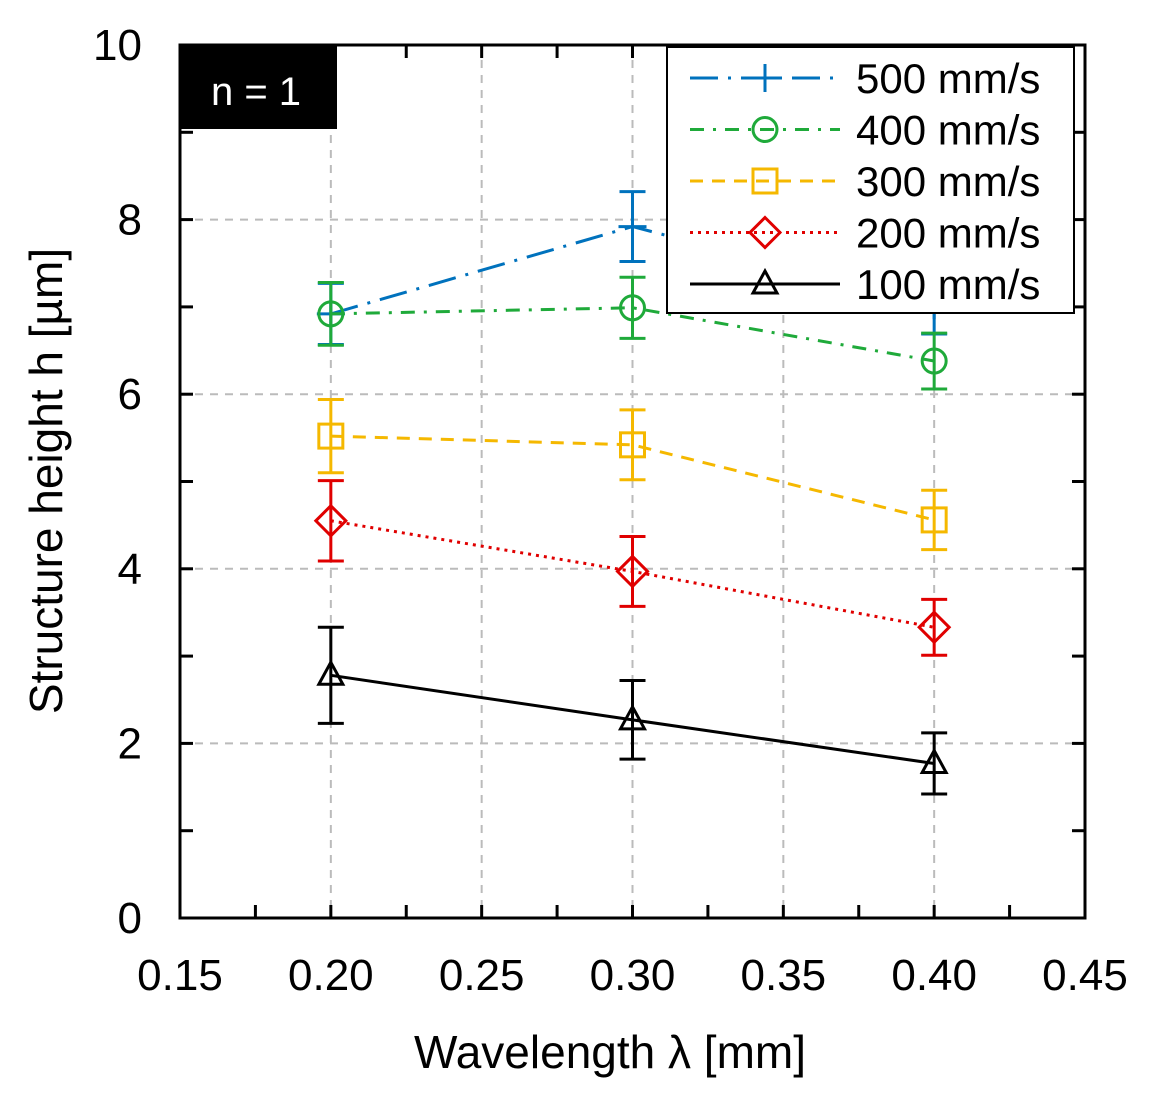 The height and width of the screenshot is (1099, 1156). What do you see at coordinates (632, 478) in the screenshot?
I see `series-line` at bounding box center [632, 478].